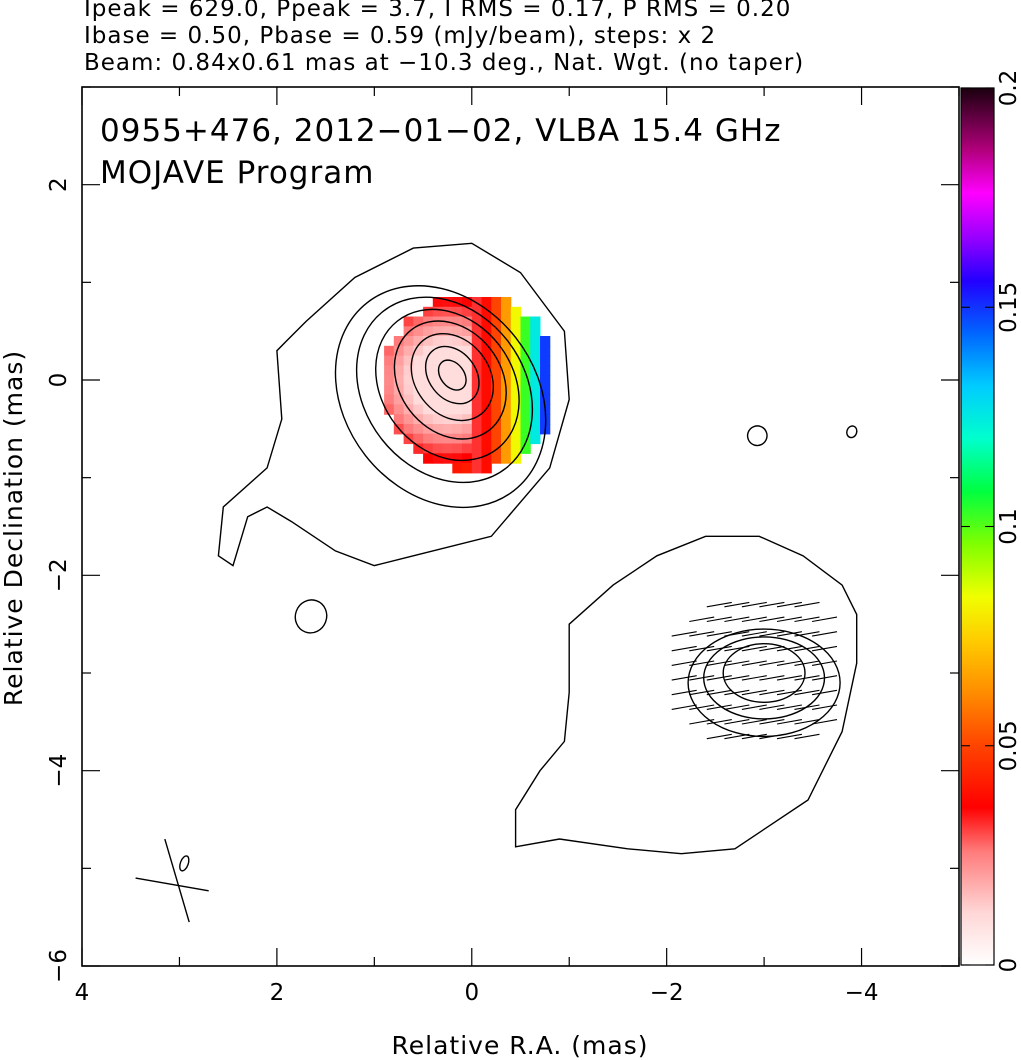  I want to click on x-tick-label: 2, so click(277, 993).